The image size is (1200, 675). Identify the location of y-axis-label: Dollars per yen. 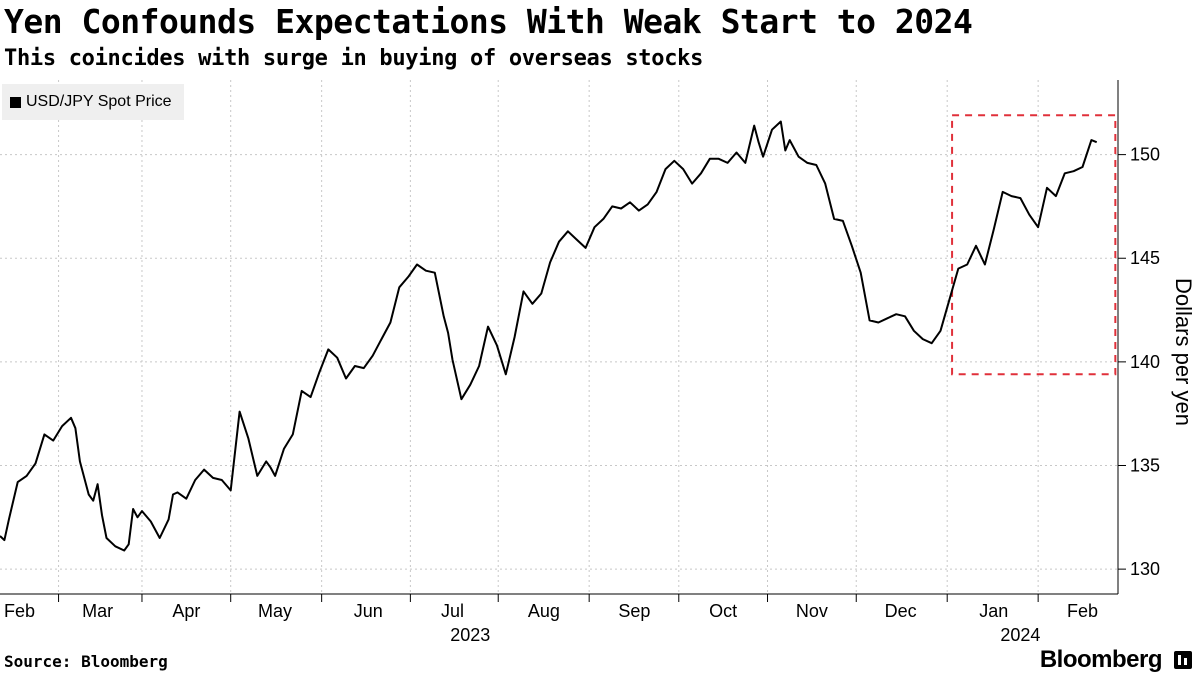
(1183, 352).